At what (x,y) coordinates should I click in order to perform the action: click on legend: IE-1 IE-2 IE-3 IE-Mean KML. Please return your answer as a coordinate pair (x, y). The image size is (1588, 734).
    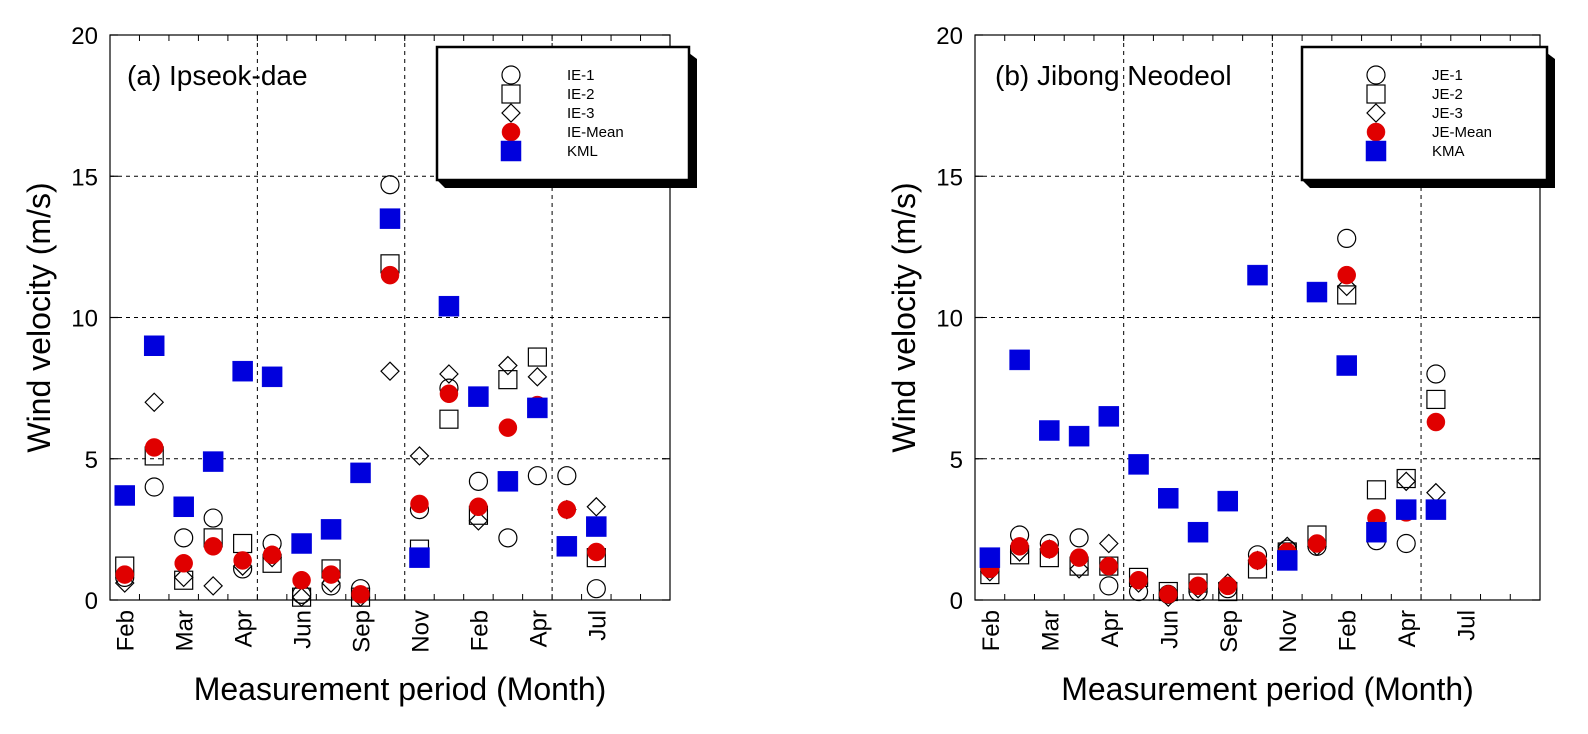
    Looking at the image, I should click on (566, 116).